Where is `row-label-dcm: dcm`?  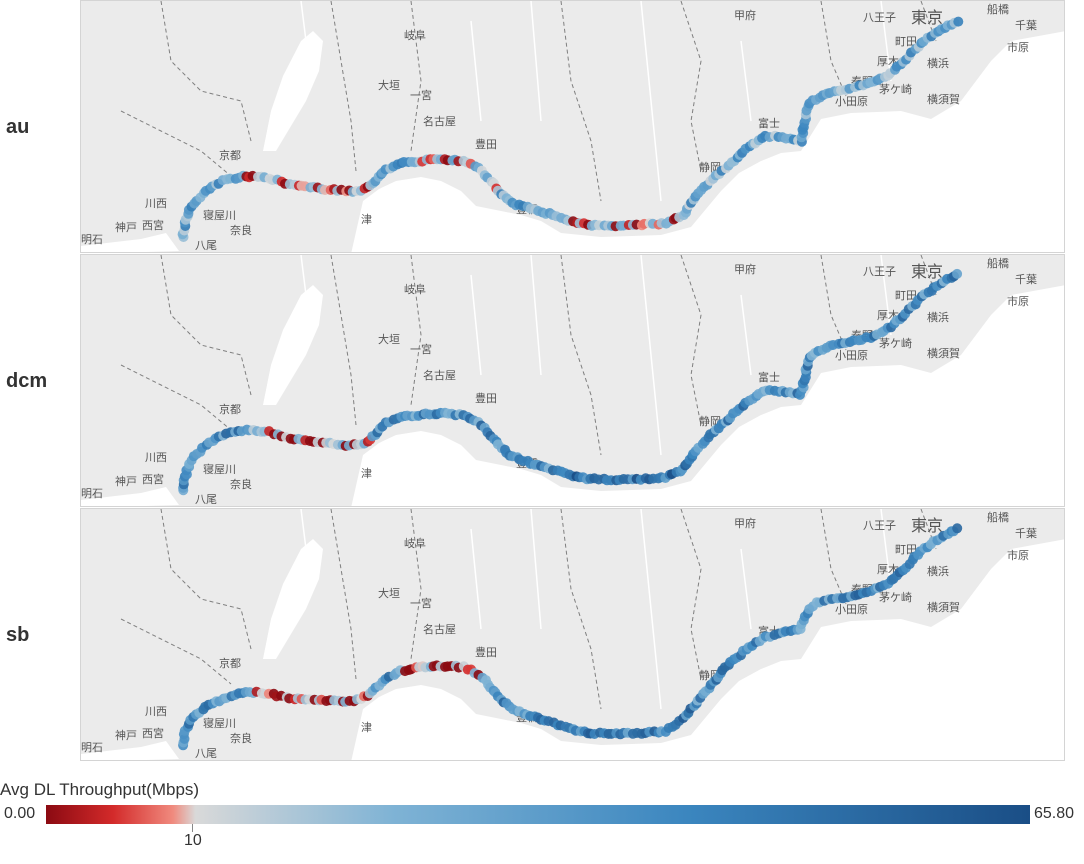 row-label-dcm: dcm is located at coordinates (27, 381).